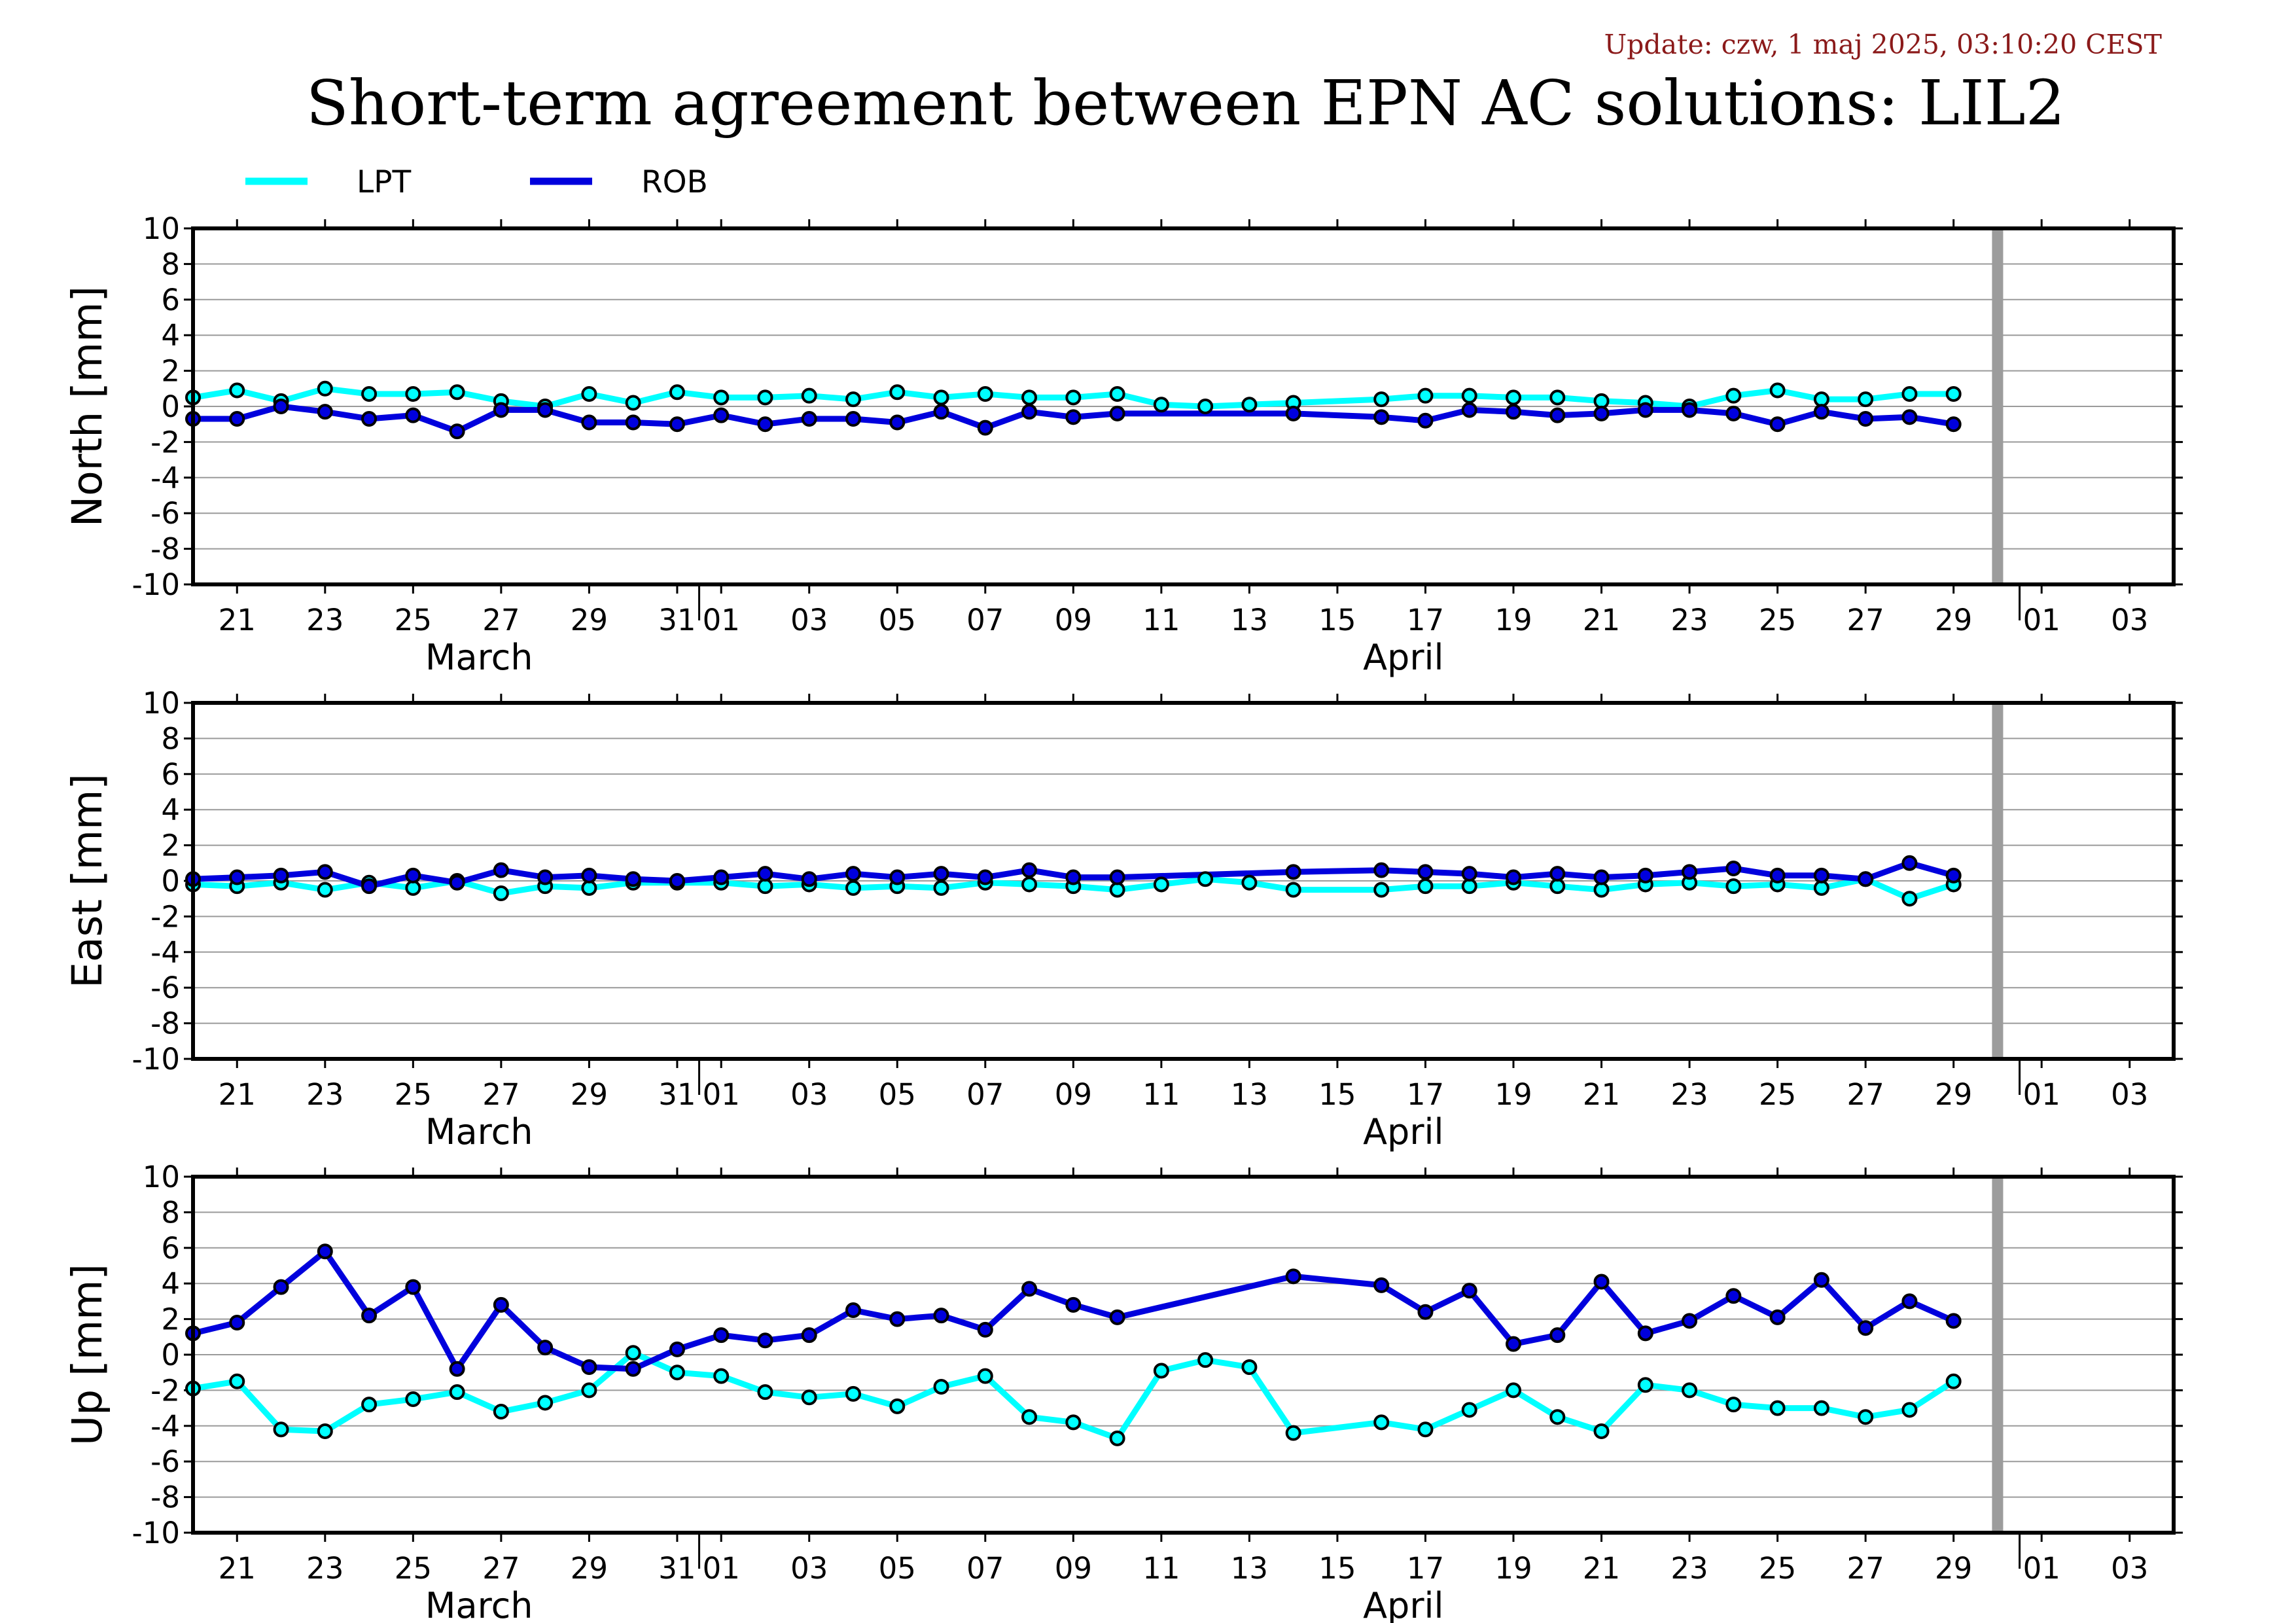 Image resolution: width=2296 pixels, height=1623 pixels. What do you see at coordinates (897, 1094) in the screenshot?
I see `x-tick-label: 05` at bounding box center [897, 1094].